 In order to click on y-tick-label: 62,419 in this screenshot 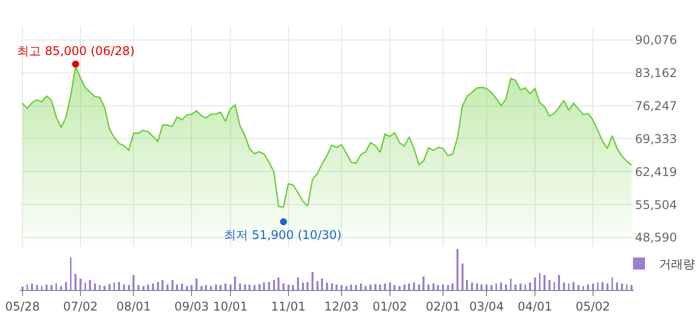, I will do `click(656, 171)`.